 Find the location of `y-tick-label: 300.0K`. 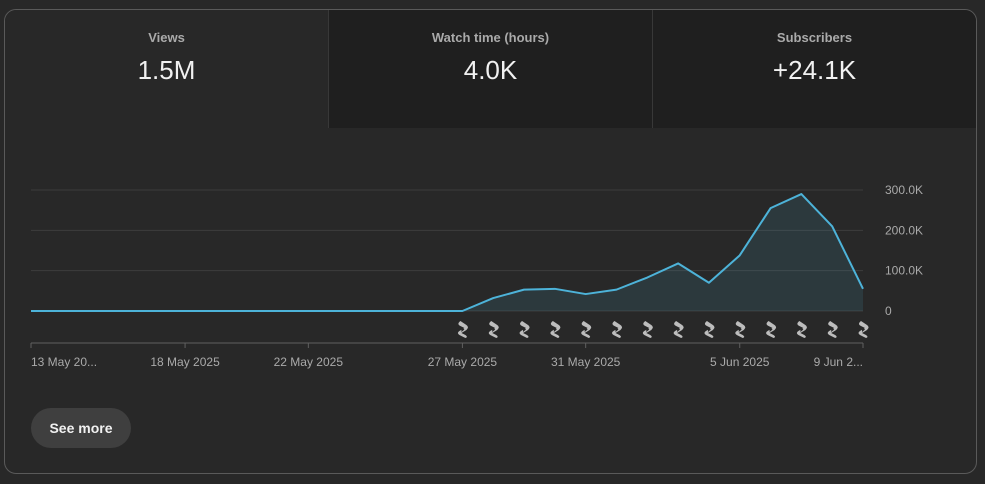

y-tick-label: 300.0K is located at coordinates (904, 190).